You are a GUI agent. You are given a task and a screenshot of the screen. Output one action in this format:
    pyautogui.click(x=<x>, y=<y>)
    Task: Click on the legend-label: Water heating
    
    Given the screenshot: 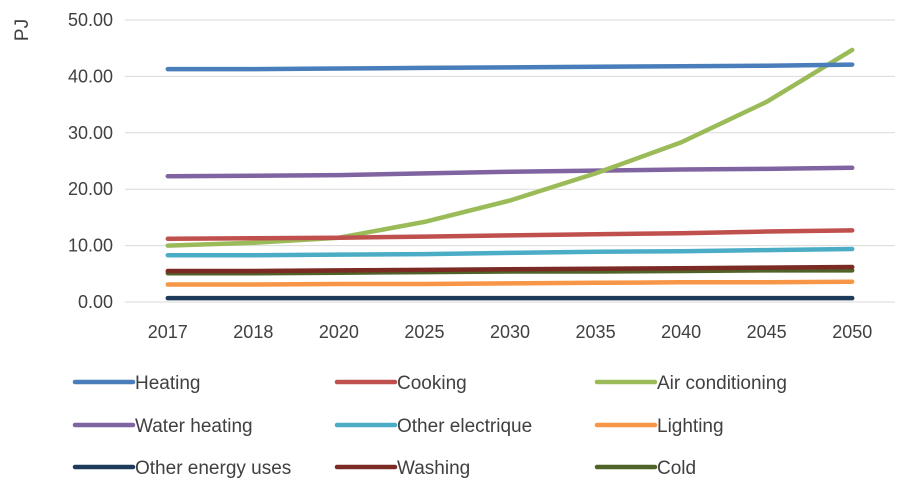 What is the action you would take?
    pyautogui.click(x=194, y=426)
    